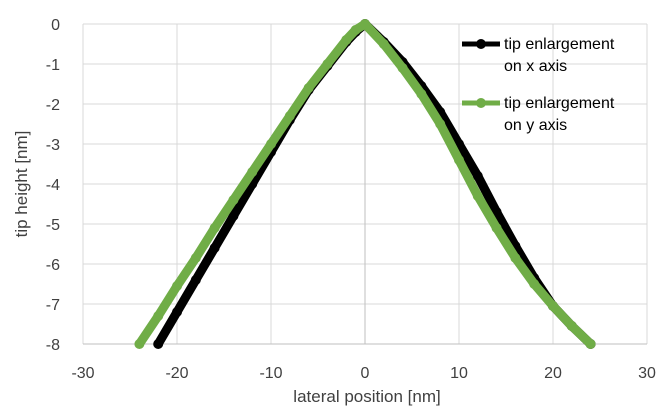 This screenshot has height=409, width=667. I want to click on x-tick-label: 20, so click(553, 373).